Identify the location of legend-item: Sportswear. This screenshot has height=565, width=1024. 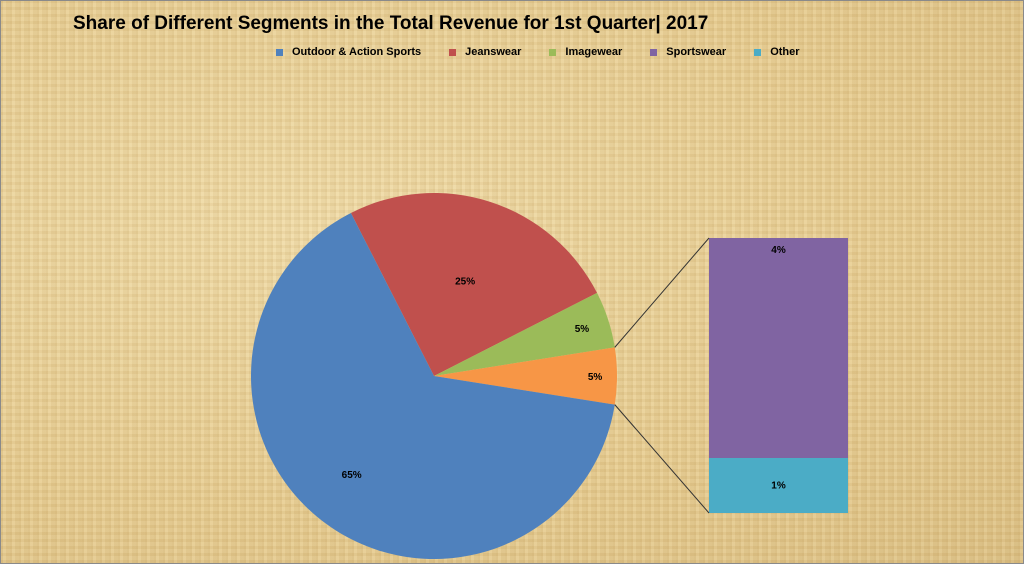
(688, 52).